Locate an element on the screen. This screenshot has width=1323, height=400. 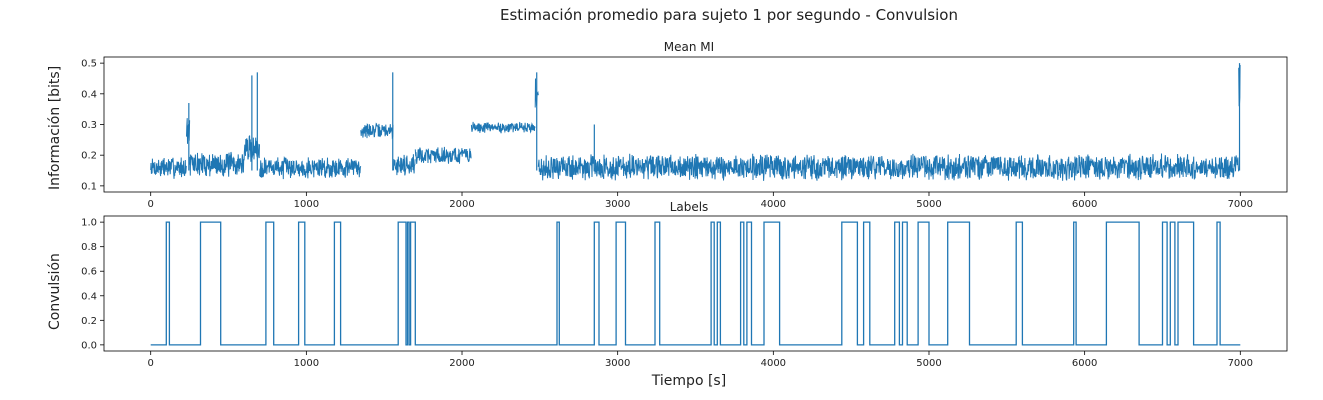
chart-title-mean-mi: Mean MI is located at coordinates (689, 47).